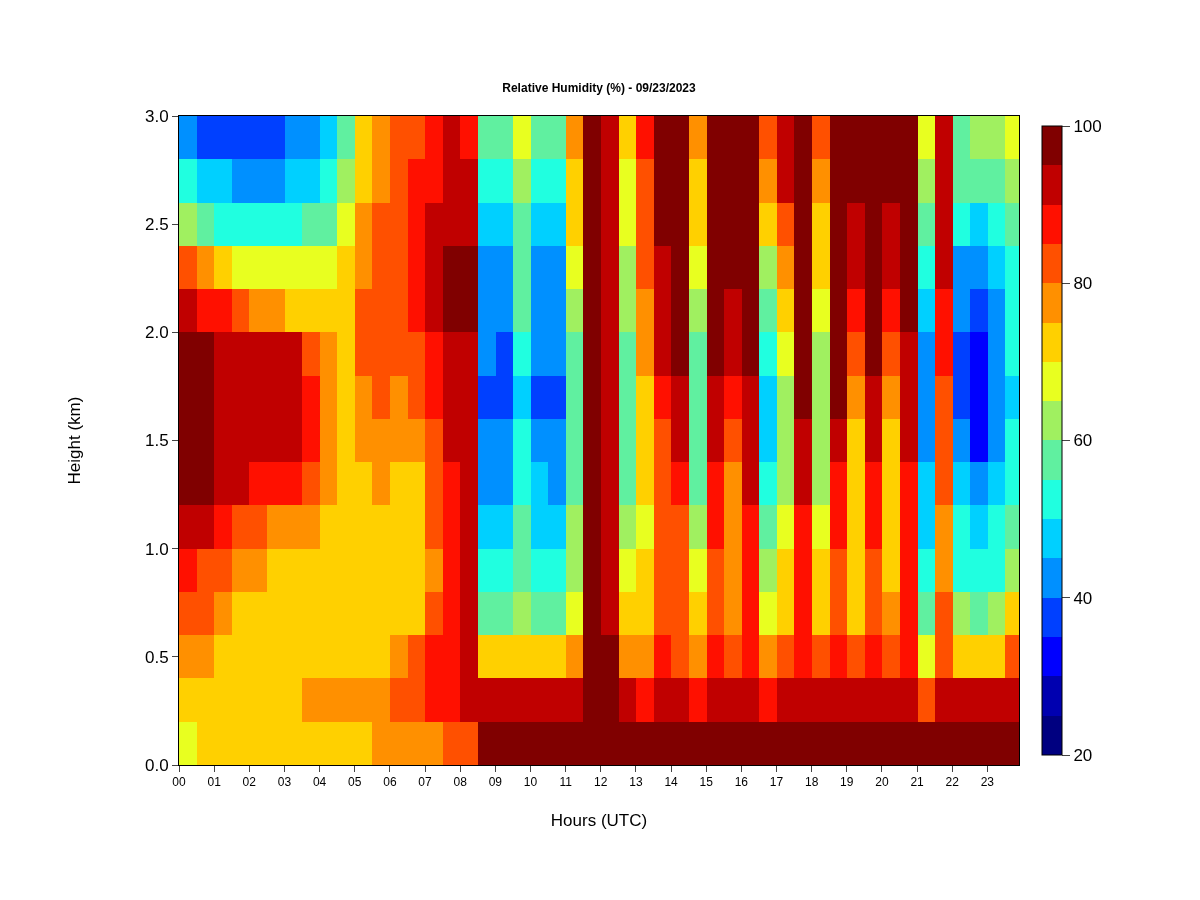 The width and height of the screenshot is (1200, 900). Describe the element at coordinates (156, 549) in the screenshot. I see `y-tick-label: 1.0` at that location.